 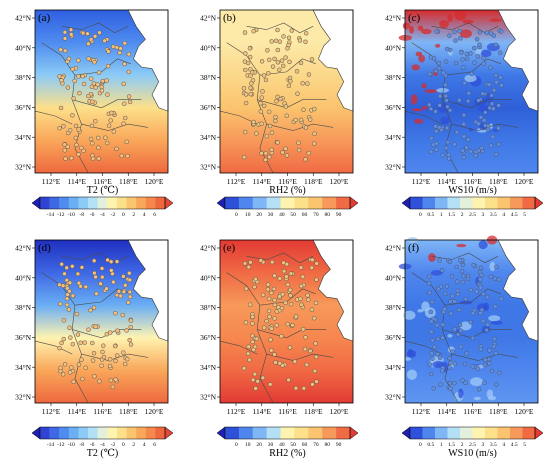 I want to click on colorbar-tick-label: 40, so click(x=282, y=215).